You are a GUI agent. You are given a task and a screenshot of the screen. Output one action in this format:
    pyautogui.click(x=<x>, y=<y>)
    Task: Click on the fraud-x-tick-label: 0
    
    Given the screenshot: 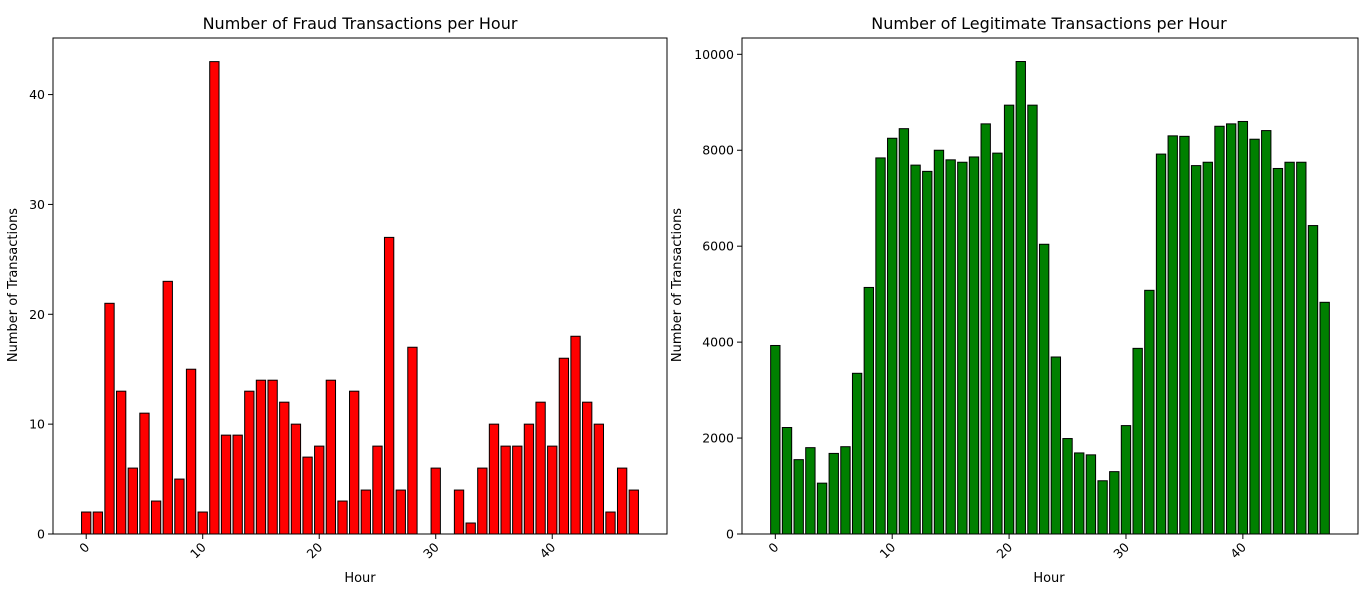 What is the action you would take?
    pyautogui.click(x=84, y=547)
    